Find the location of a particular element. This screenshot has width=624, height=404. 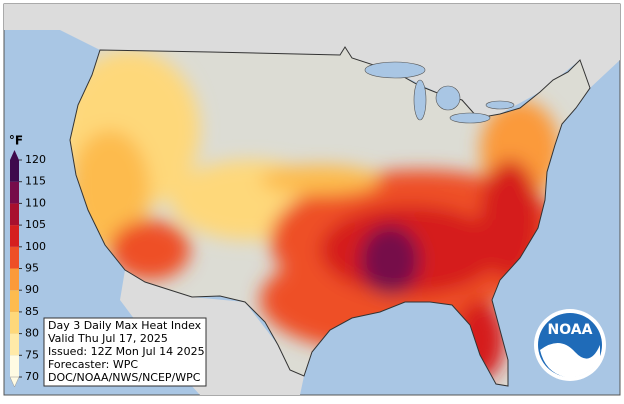

tick-label: 105 is located at coordinates (35, 224).